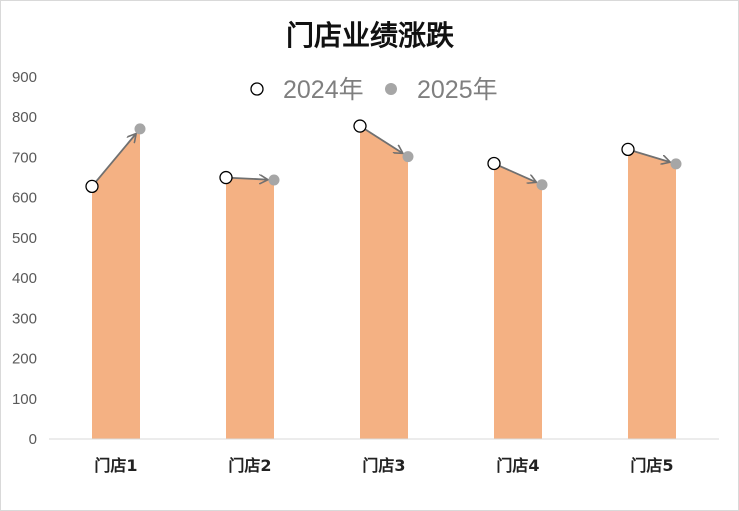  I want to click on x-tick-label: 门店3, so click(383, 465).